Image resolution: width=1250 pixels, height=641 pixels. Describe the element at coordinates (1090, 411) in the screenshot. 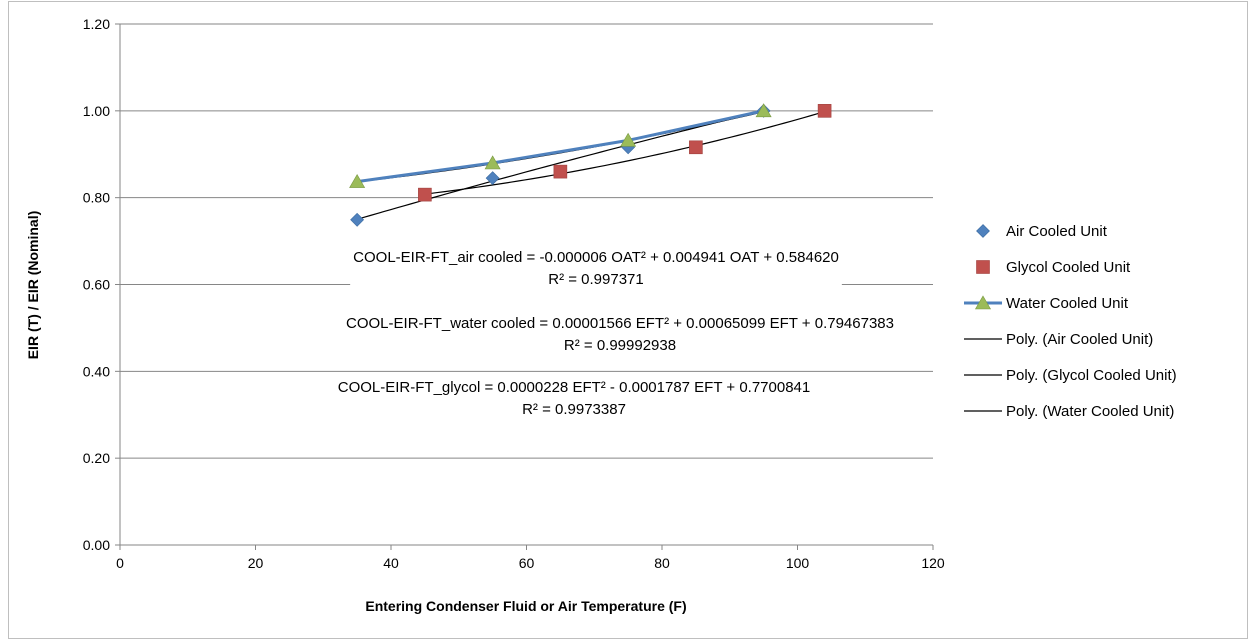

I see `legend-label: Poly. (Water Cooled Unit)` at that location.